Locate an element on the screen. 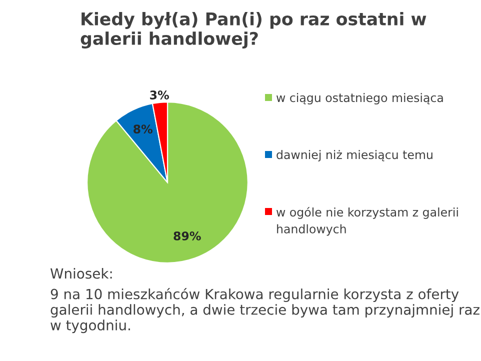 The width and height of the screenshot is (481, 361). data-label: 89% is located at coordinates (187, 235).